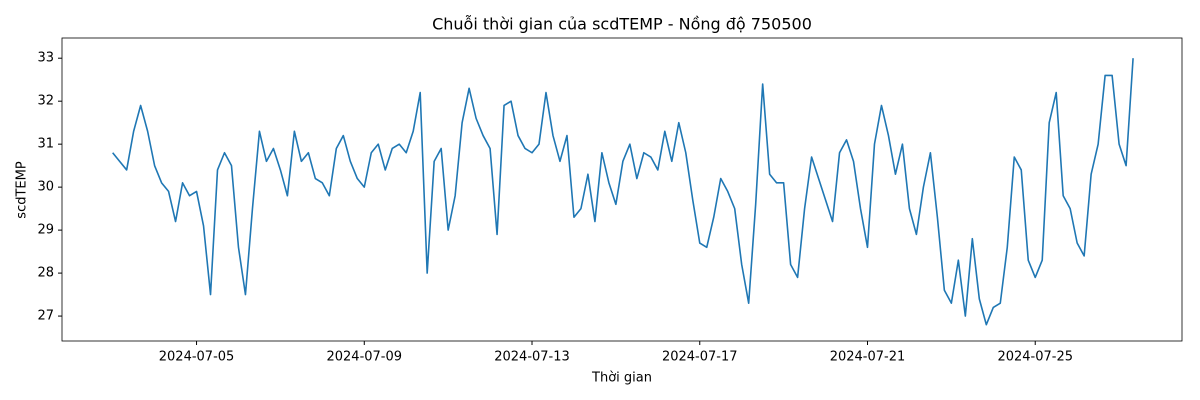  Describe the element at coordinates (45, 273) in the screenshot. I see `y-tick-label: 28` at that location.